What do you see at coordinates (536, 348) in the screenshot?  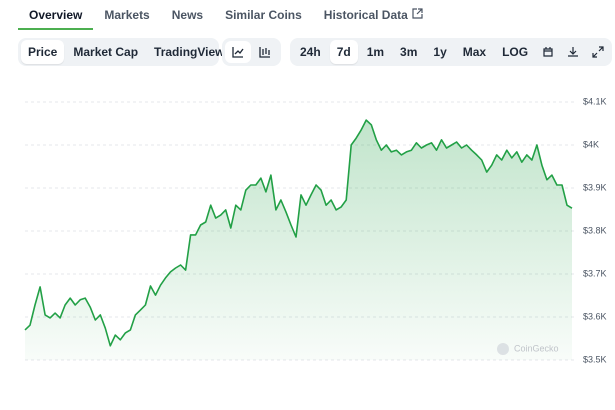 I see `watermark-text: CoinGecko` at bounding box center [536, 348].